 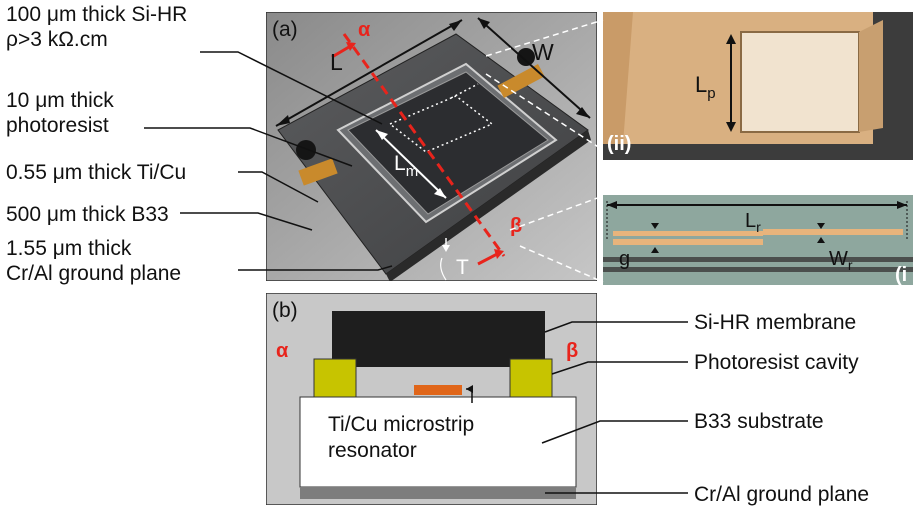 I want to click on label-ground-plane: Cr/Al ground plane, so click(x=782, y=494).